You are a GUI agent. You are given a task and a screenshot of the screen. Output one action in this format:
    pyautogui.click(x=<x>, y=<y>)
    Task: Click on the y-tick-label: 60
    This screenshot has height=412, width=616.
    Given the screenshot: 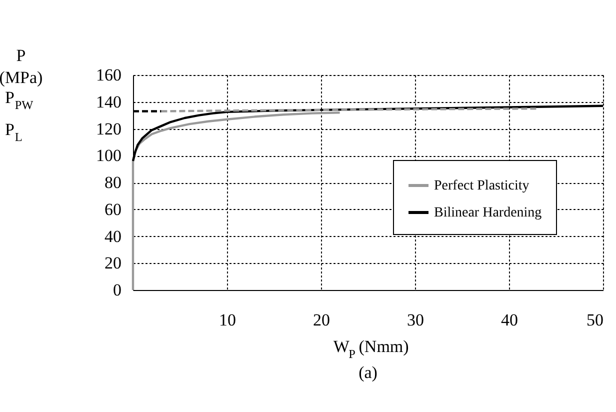 What is the action you would take?
    pyautogui.click(x=113, y=209)
    